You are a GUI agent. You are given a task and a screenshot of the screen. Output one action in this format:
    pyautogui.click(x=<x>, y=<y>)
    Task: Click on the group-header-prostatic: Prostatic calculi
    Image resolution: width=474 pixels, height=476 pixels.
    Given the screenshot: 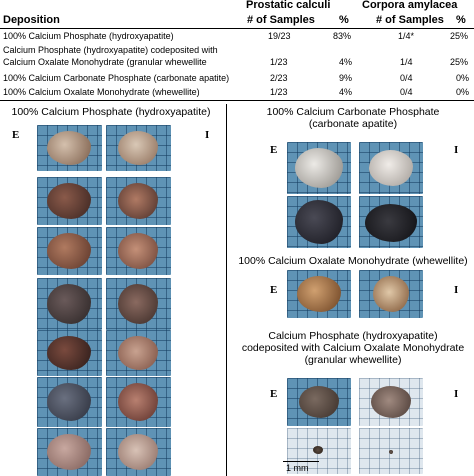 What is the action you would take?
    pyautogui.click(x=288, y=5)
    